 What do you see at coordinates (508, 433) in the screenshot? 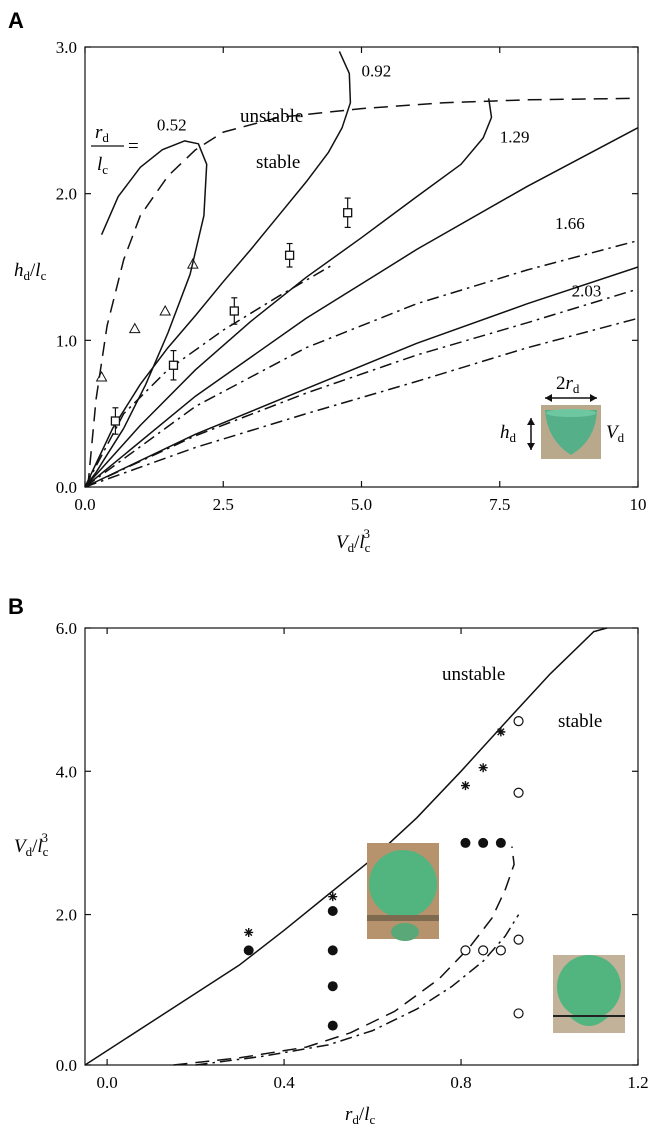
I see `inset-height-label: hd` at bounding box center [508, 433].